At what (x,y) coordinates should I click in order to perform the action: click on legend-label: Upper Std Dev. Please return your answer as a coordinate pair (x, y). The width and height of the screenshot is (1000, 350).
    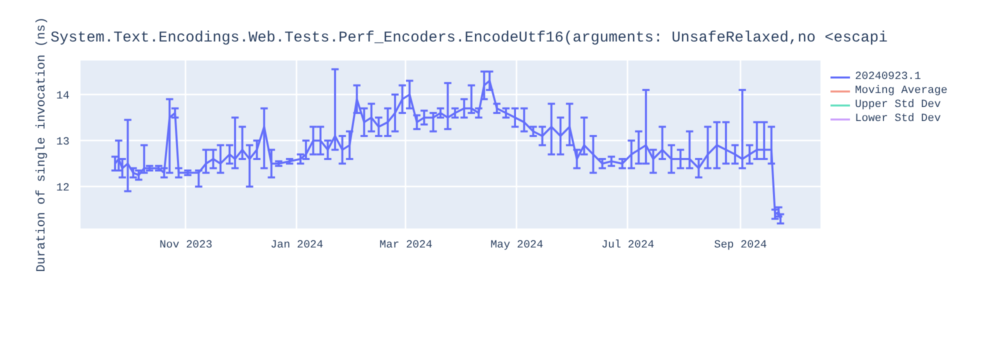
    Looking at the image, I should click on (898, 105).